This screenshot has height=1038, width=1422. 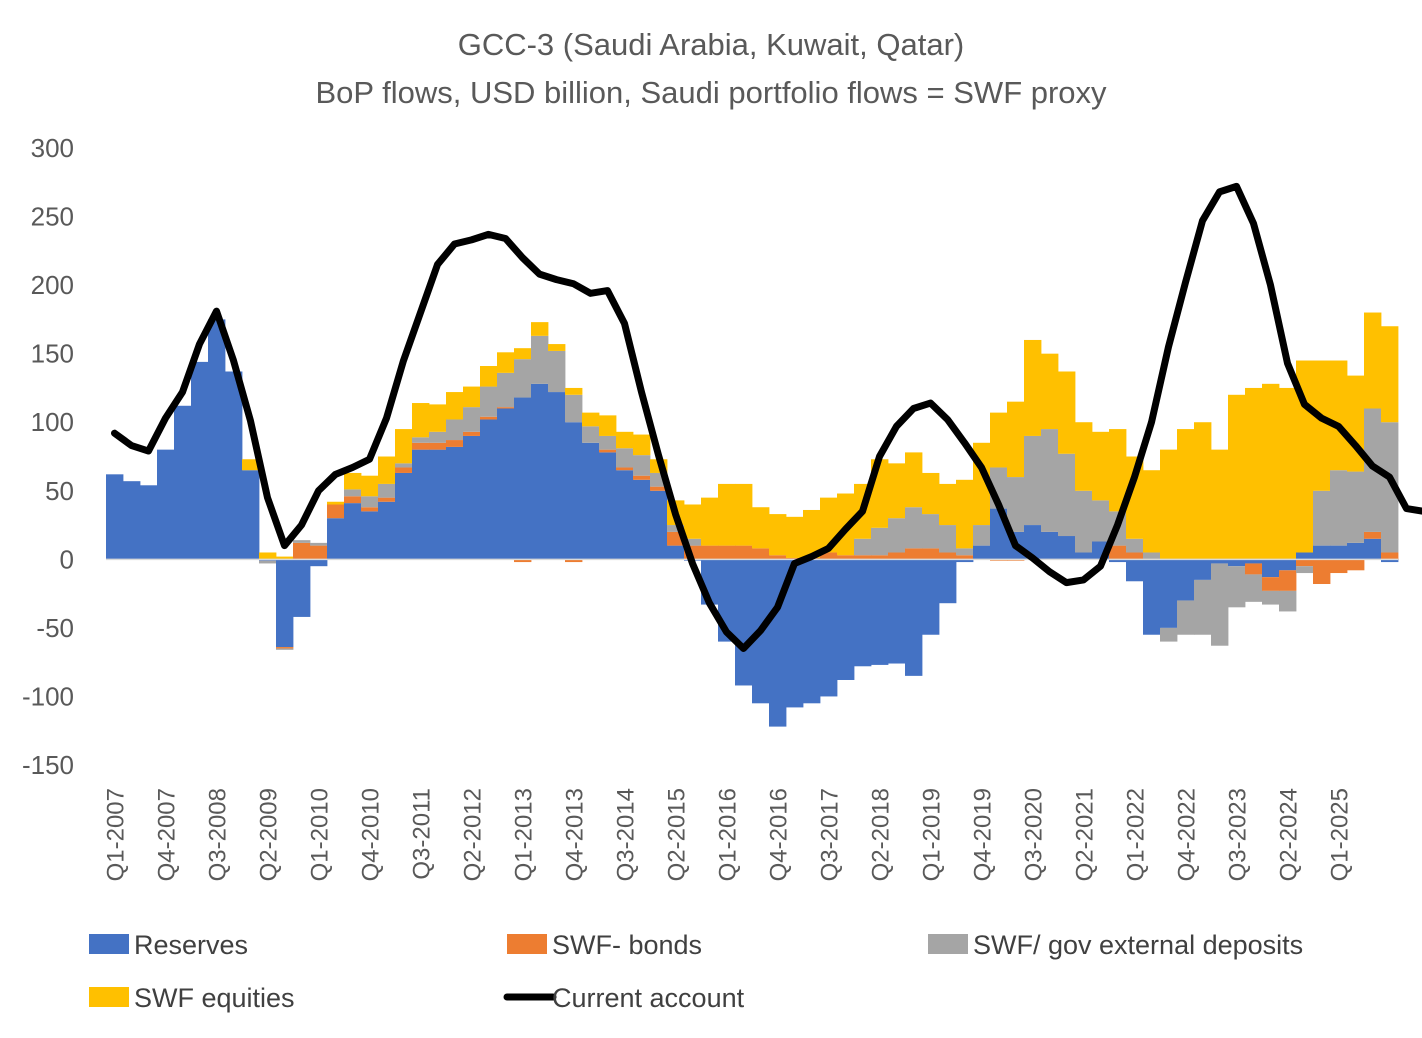 I want to click on x-tick-label: Q3-2014, so click(x=626, y=834).